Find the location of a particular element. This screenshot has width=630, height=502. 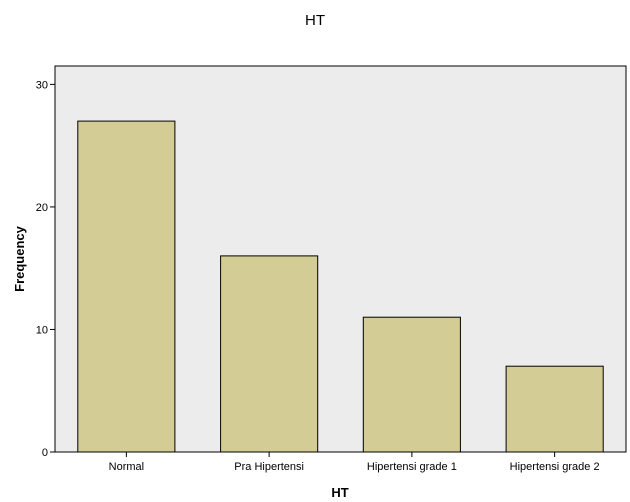

x-axis-label: HT is located at coordinates (339, 492).